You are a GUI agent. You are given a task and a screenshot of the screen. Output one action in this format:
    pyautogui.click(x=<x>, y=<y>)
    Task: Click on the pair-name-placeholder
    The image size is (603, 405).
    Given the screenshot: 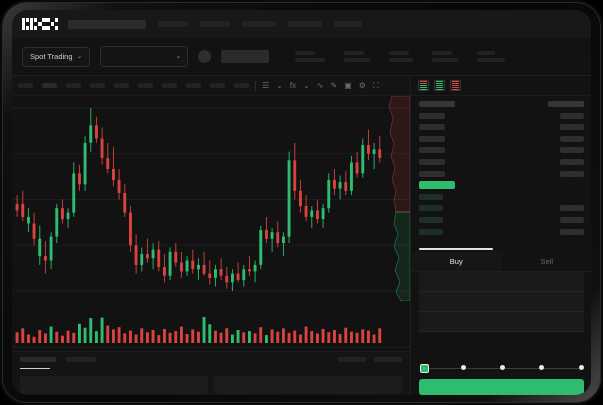 What is the action you would take?
    pyautogui.click(x=245, y=56)
    